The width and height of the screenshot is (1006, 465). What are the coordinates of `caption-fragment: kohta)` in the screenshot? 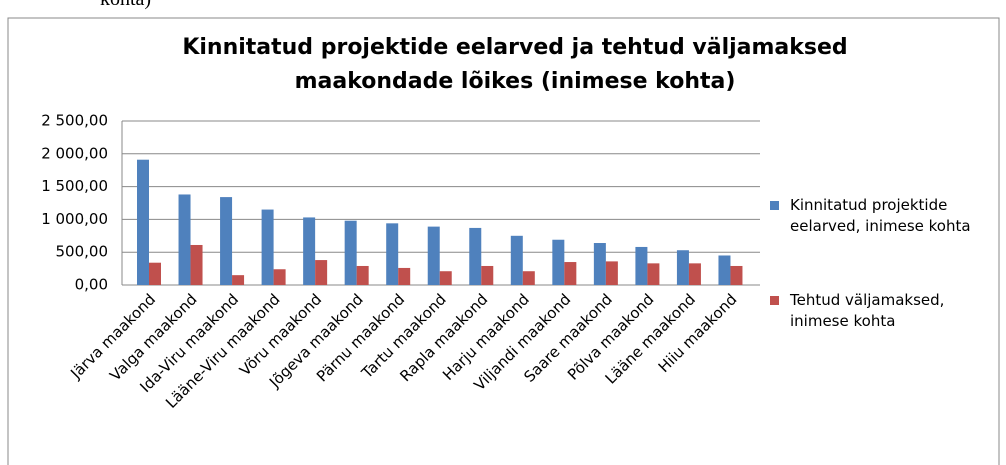 It's located at (125, 5).